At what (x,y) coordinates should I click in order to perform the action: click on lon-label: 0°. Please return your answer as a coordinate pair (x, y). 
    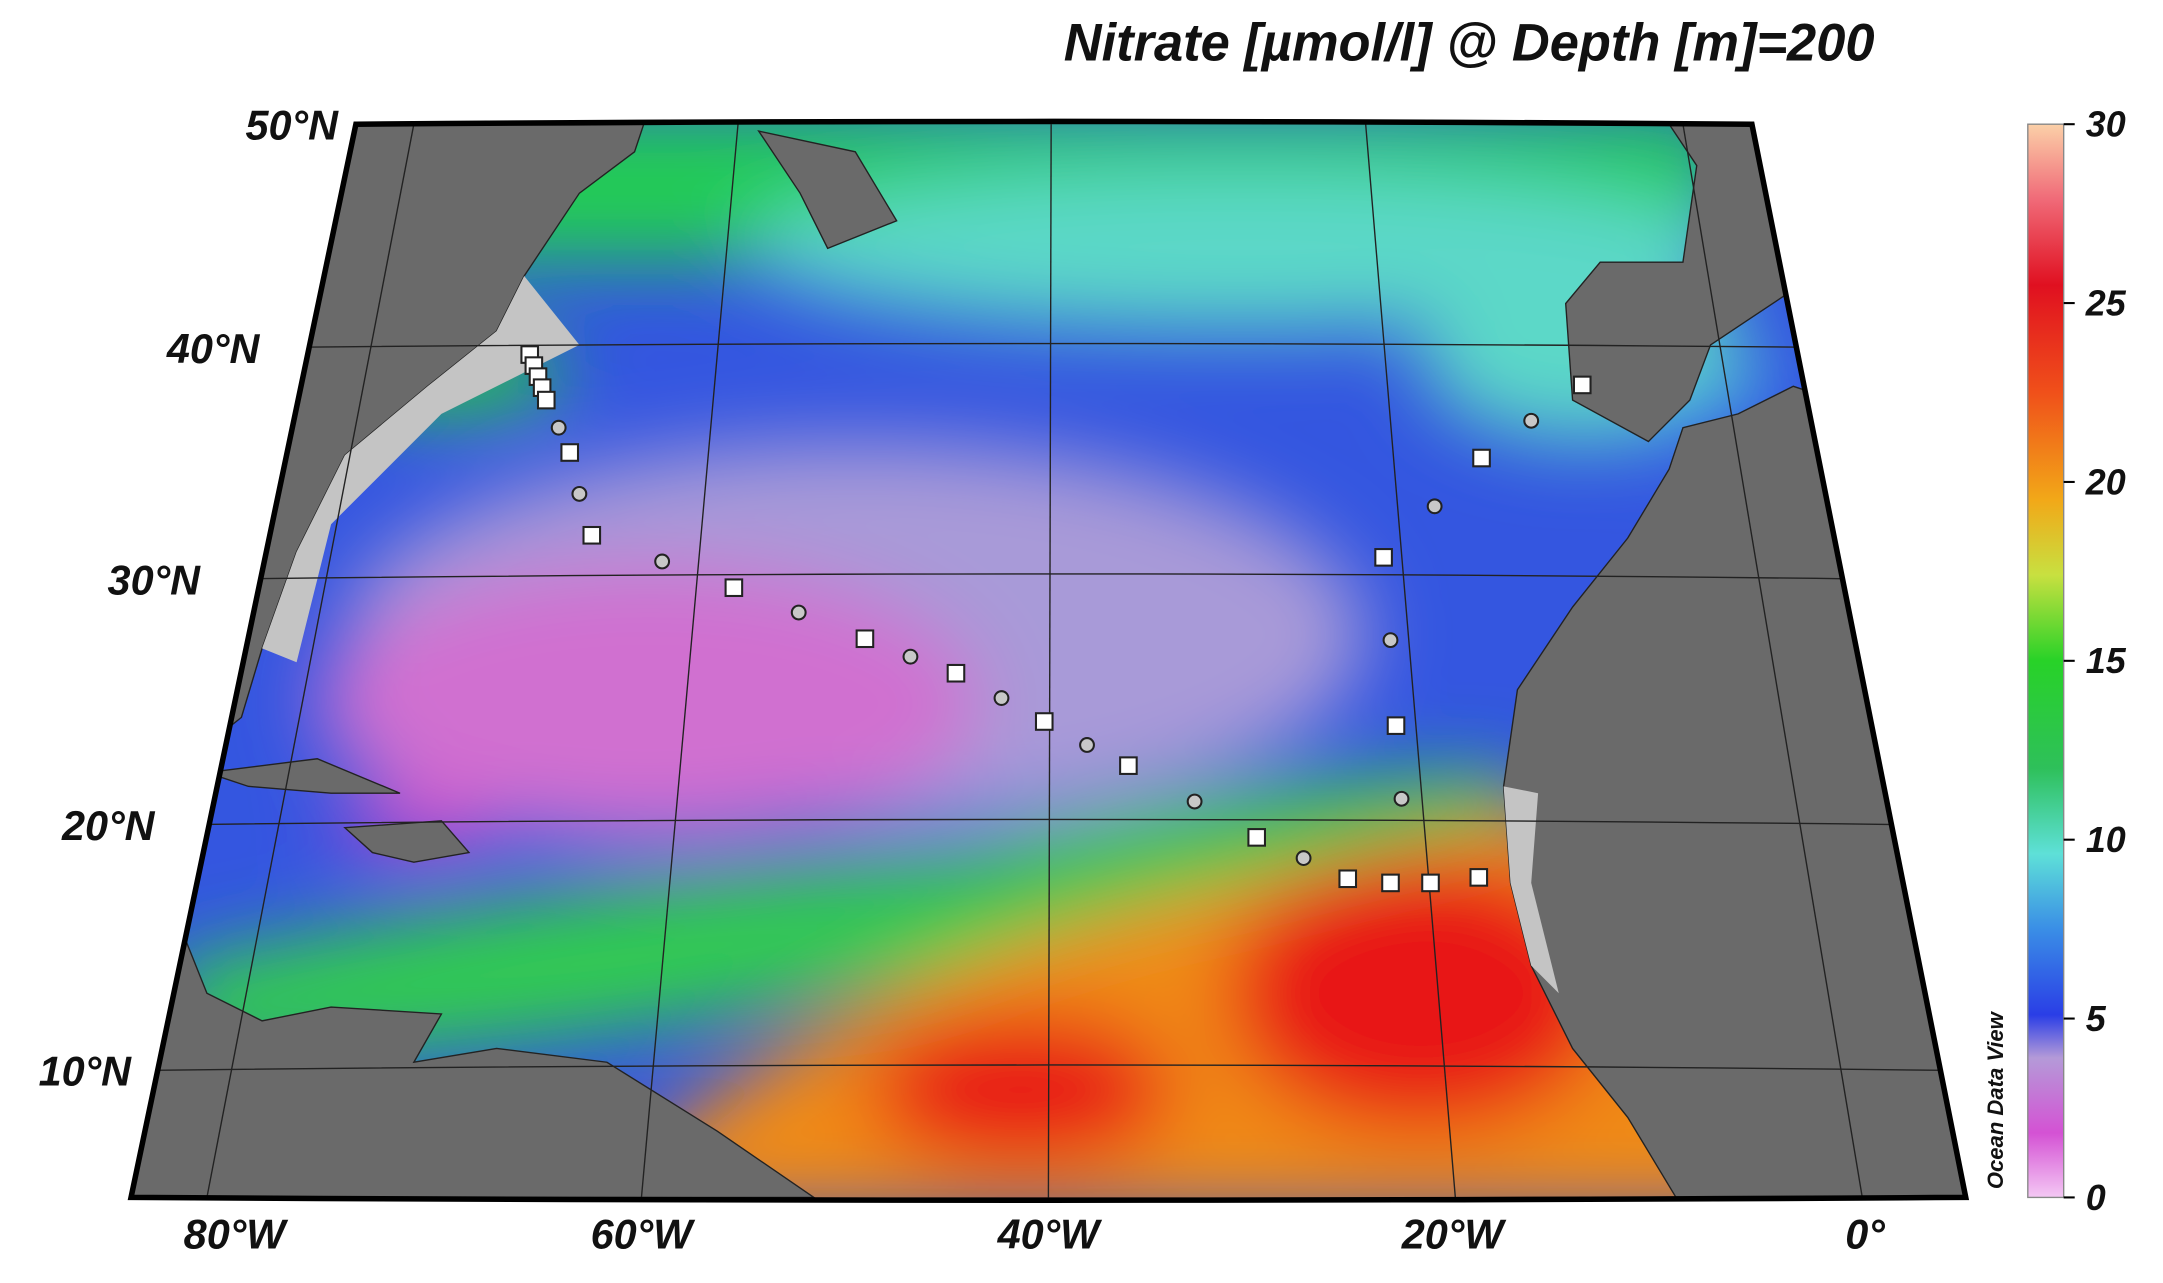
    Looking at the image, I should click on (1865, 1234).